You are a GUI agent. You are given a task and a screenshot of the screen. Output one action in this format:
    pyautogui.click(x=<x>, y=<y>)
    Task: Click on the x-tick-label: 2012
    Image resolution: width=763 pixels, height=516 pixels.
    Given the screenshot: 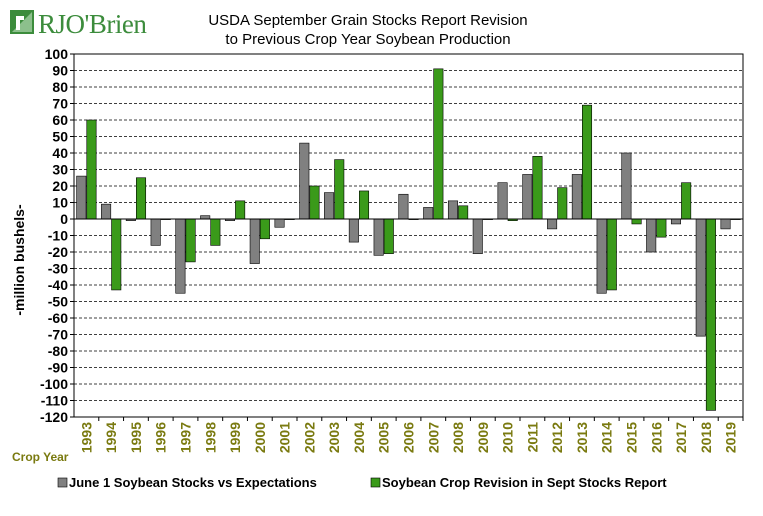 What is the action you would take?
    pyautogui.click(x=557, y=437)
    